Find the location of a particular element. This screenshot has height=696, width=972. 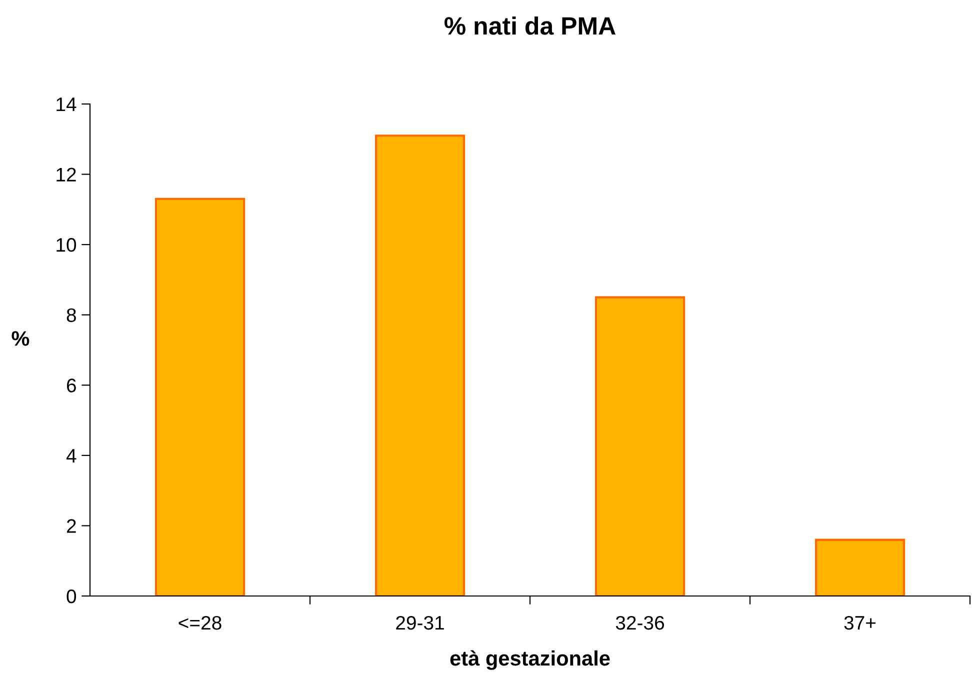

y-tick-label: 0 is located at coordinates (71, 596).